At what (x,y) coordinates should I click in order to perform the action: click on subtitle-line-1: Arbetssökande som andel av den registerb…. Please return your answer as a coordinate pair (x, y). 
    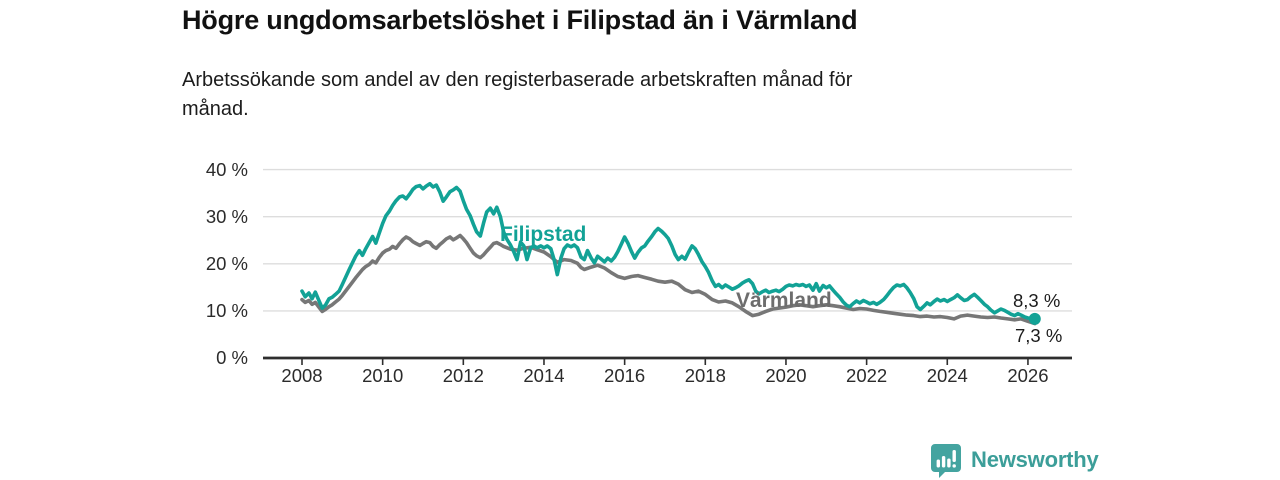
    Looking at the image, I should click on (517, 80).